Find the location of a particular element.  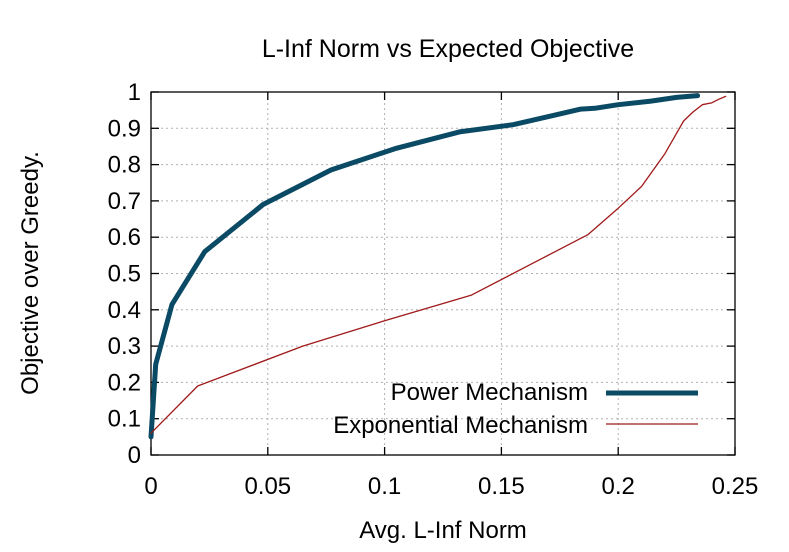

x-tick-label: 0.15 is located at coordinates (501, 486).